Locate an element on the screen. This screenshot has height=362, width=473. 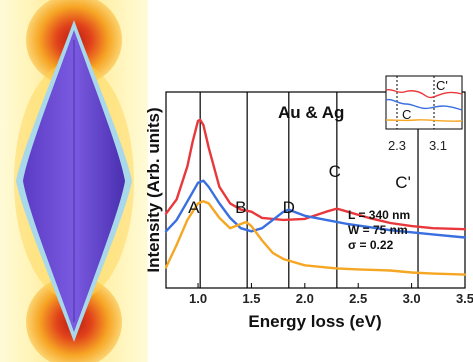
x-tick-label-4: 2.5 is located at coordinates (358, 298).